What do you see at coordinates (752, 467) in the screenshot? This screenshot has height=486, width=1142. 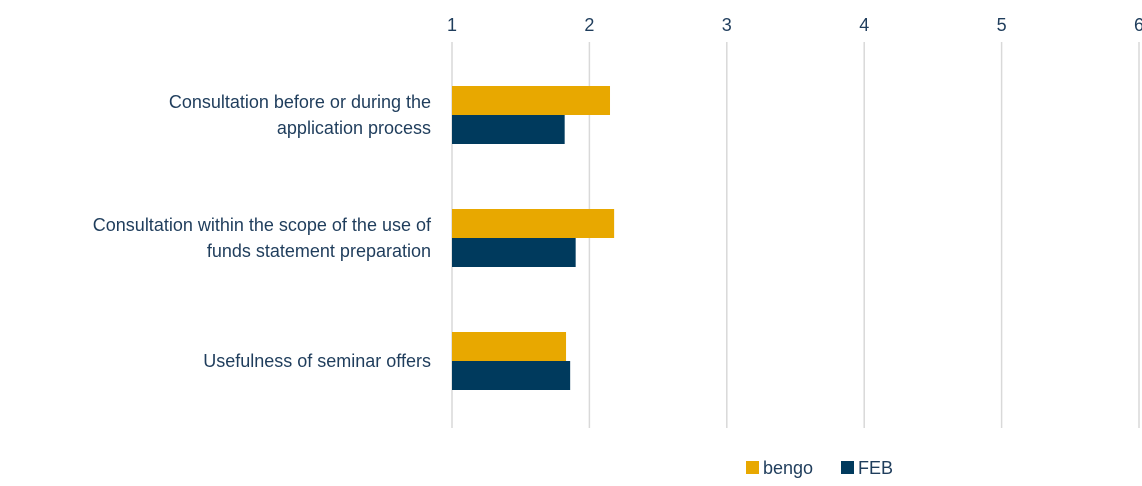 I see `legend-swatch-bengo` at bounding box center [752, 467].